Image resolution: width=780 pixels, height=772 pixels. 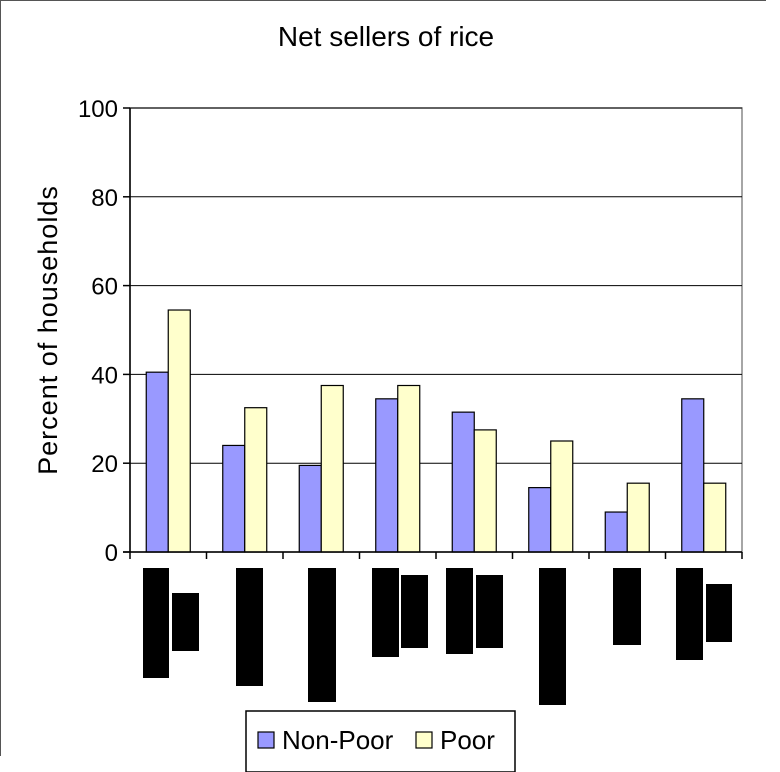 I want to click on y-tick-label: 40, so click(x=104, y=375).